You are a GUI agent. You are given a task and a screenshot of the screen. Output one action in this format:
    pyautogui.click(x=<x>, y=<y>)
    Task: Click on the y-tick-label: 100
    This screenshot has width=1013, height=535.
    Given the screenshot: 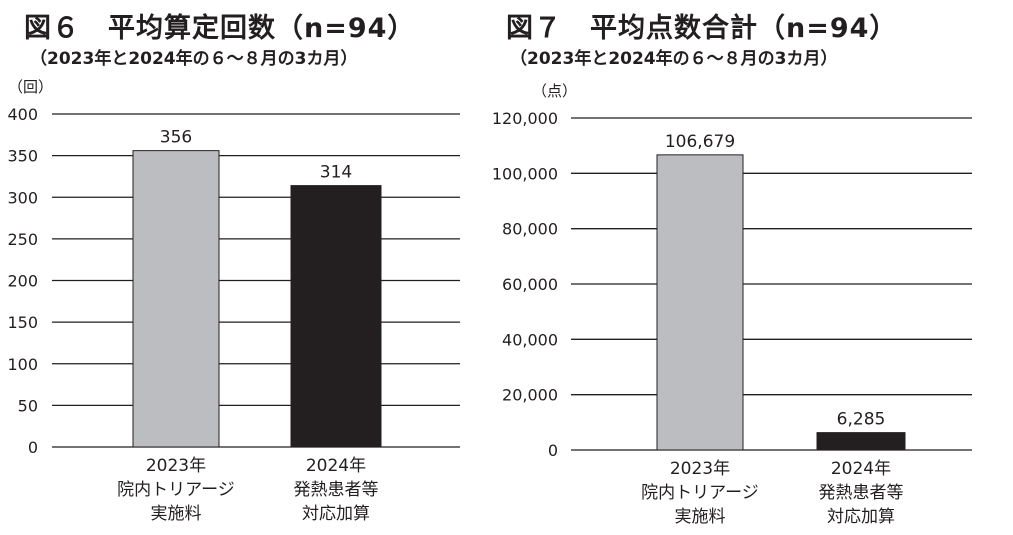 What is the action you would take?
    pyautogui.click(x=22, y=364)
    